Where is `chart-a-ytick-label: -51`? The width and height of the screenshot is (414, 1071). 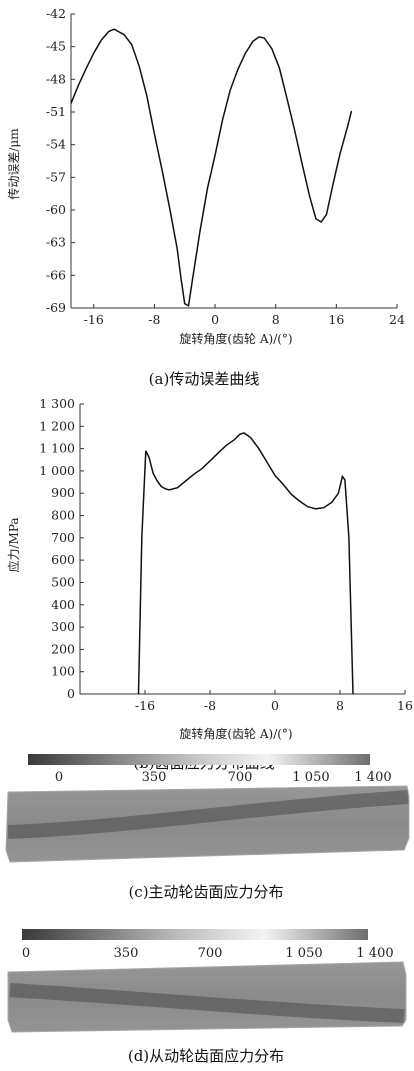
chart-a-ytick-label: -51 is located at coordinates (56, 111).